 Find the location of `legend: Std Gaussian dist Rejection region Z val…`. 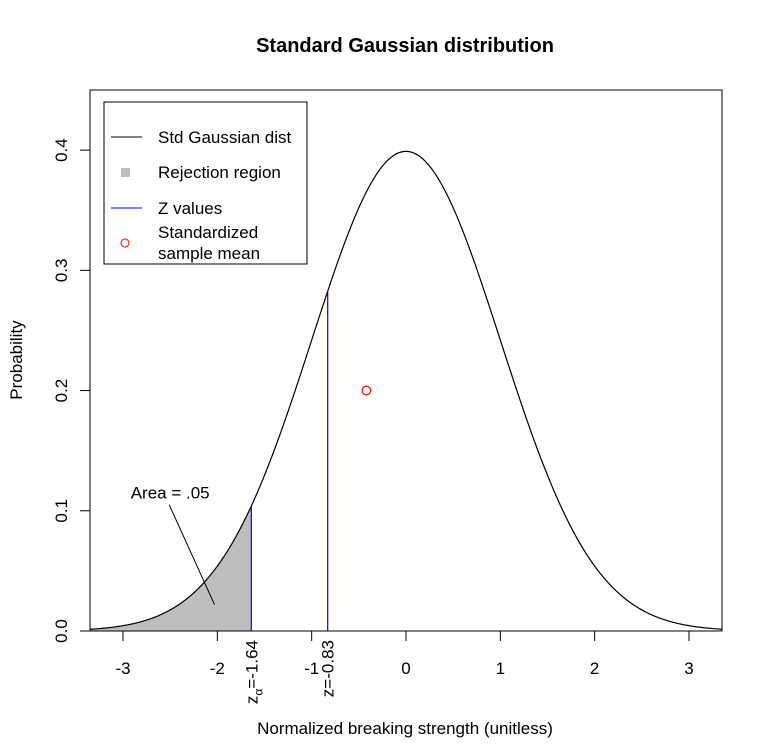

legend: Std Gaussian dist Rejection region Z val… is located at coordinates (205, 183).